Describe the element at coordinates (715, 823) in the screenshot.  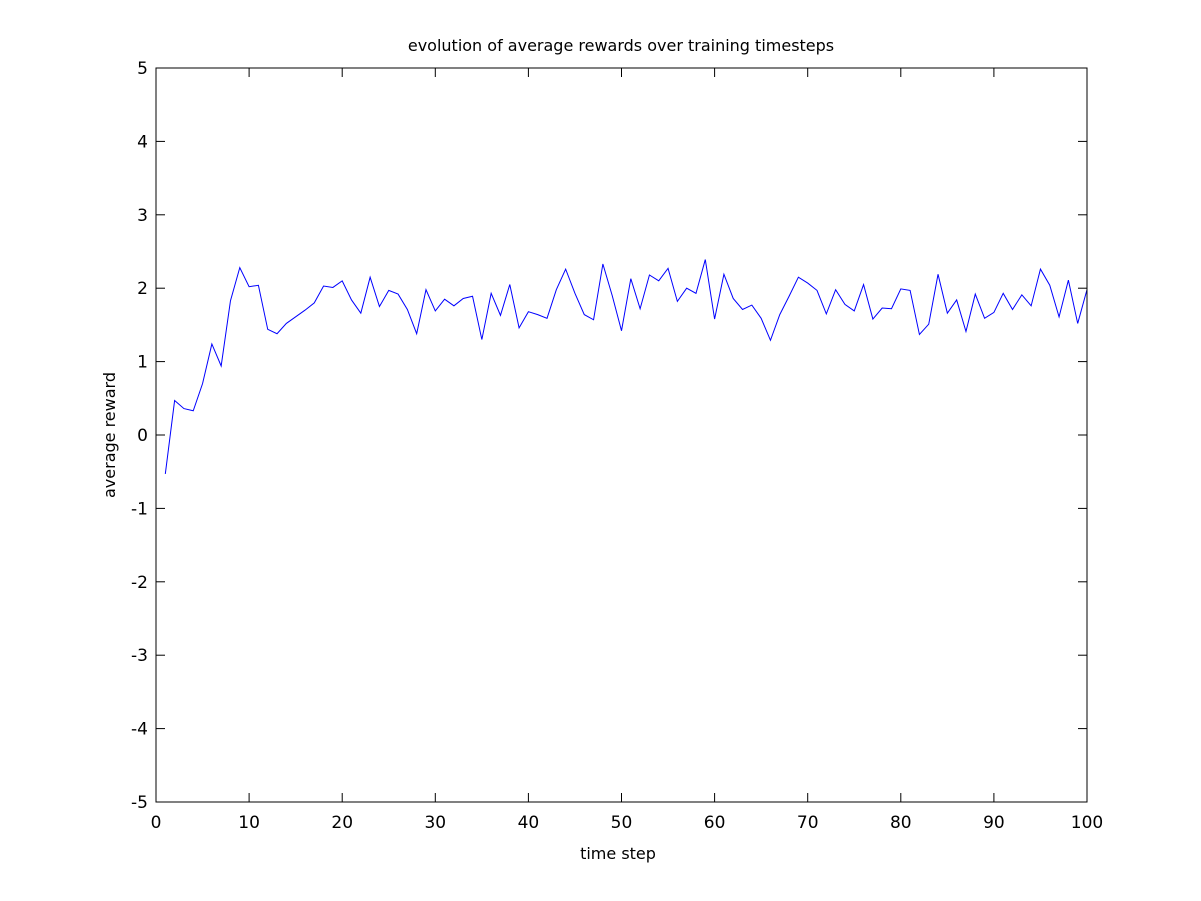
I see `x-tick-label: 60` at that location.